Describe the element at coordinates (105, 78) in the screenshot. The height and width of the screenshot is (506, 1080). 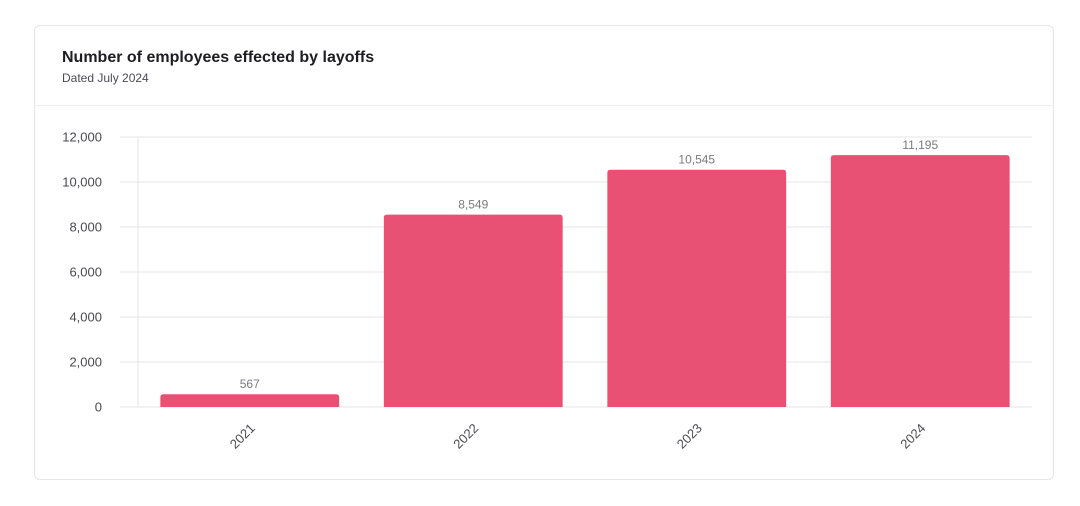
I see `chart-subtitle: Dated July 2024` at that location.